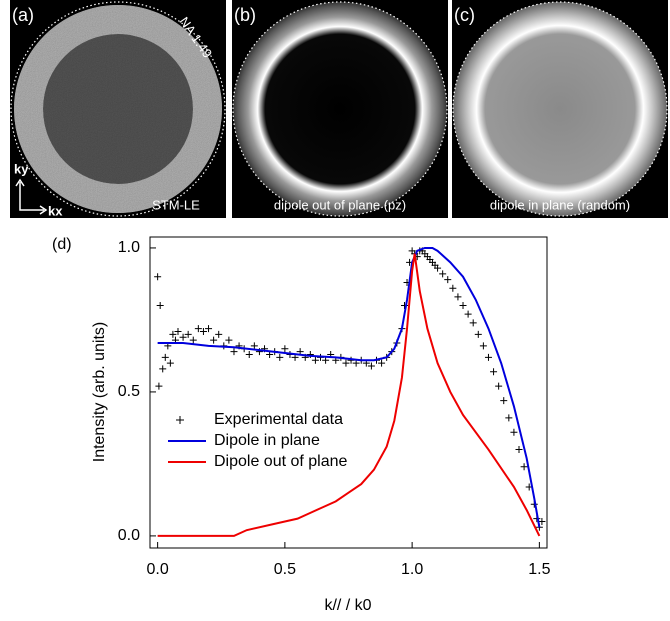  I want to click on panel-label: (b), so click(245, 15).